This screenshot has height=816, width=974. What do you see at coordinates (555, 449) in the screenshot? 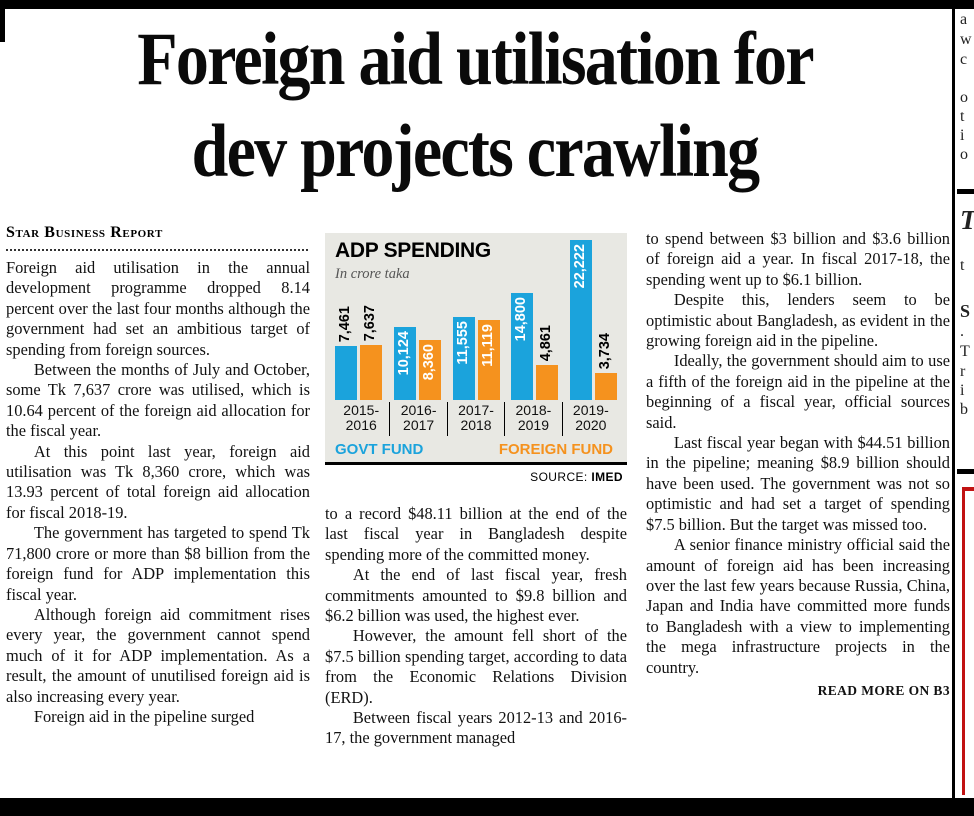
I see `legend-item: FOREIGN FUND` at bounding box center [555, 449].